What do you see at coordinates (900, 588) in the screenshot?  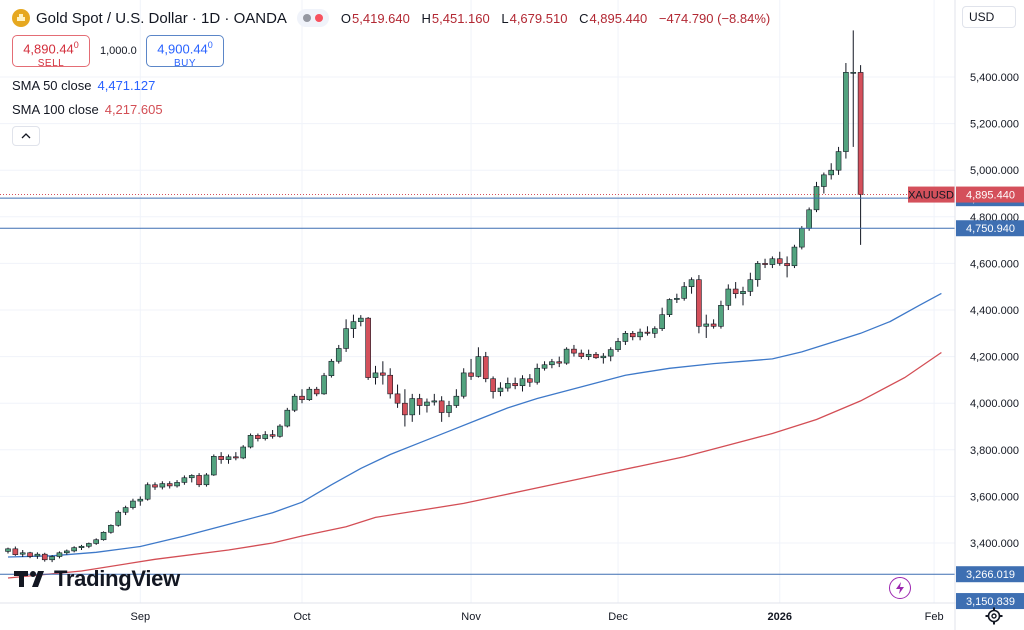 I see `flash-icon` at bounding box center [900, 588].